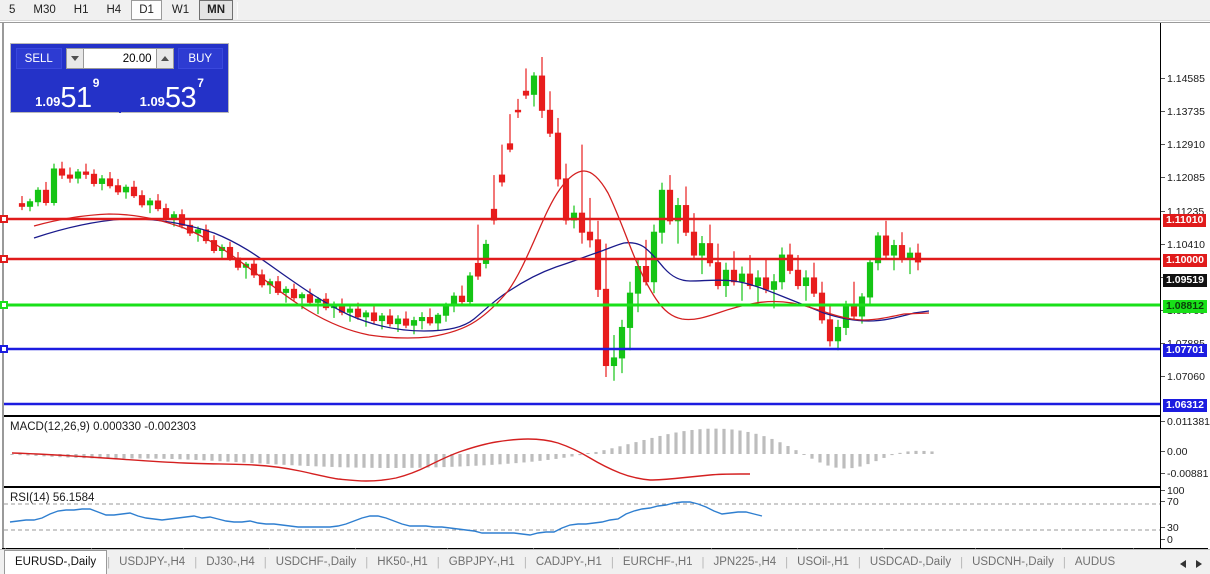  I want to click on scroll-left-icon, so click(1183, 564).